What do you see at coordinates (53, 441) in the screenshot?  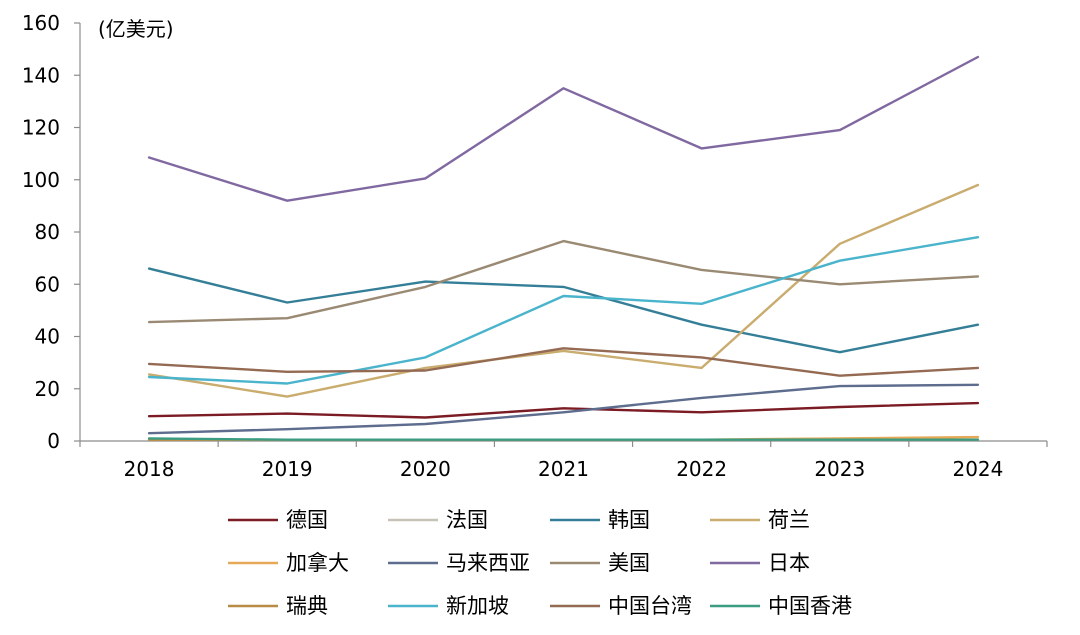 I see `y-tick-label: 0` at bounding box center [53, 441].